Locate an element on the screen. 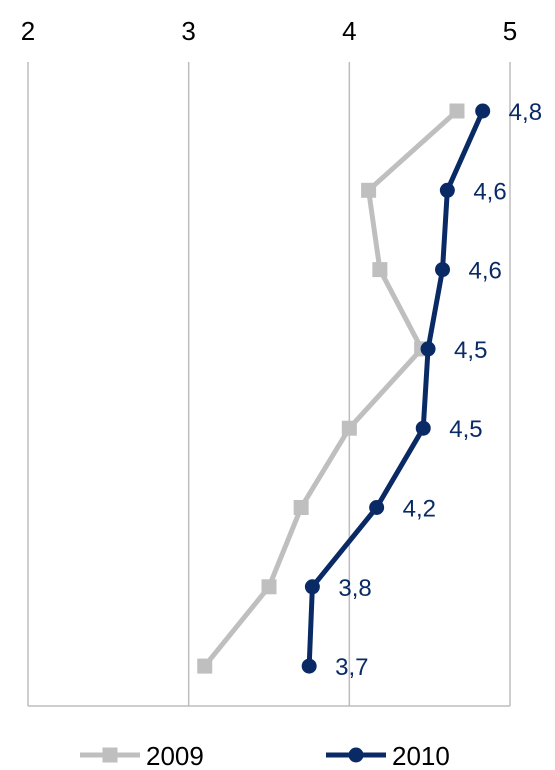 This screenshot has width=555, height=770. data-label: 3,8 is located at coordinates (354, 588).